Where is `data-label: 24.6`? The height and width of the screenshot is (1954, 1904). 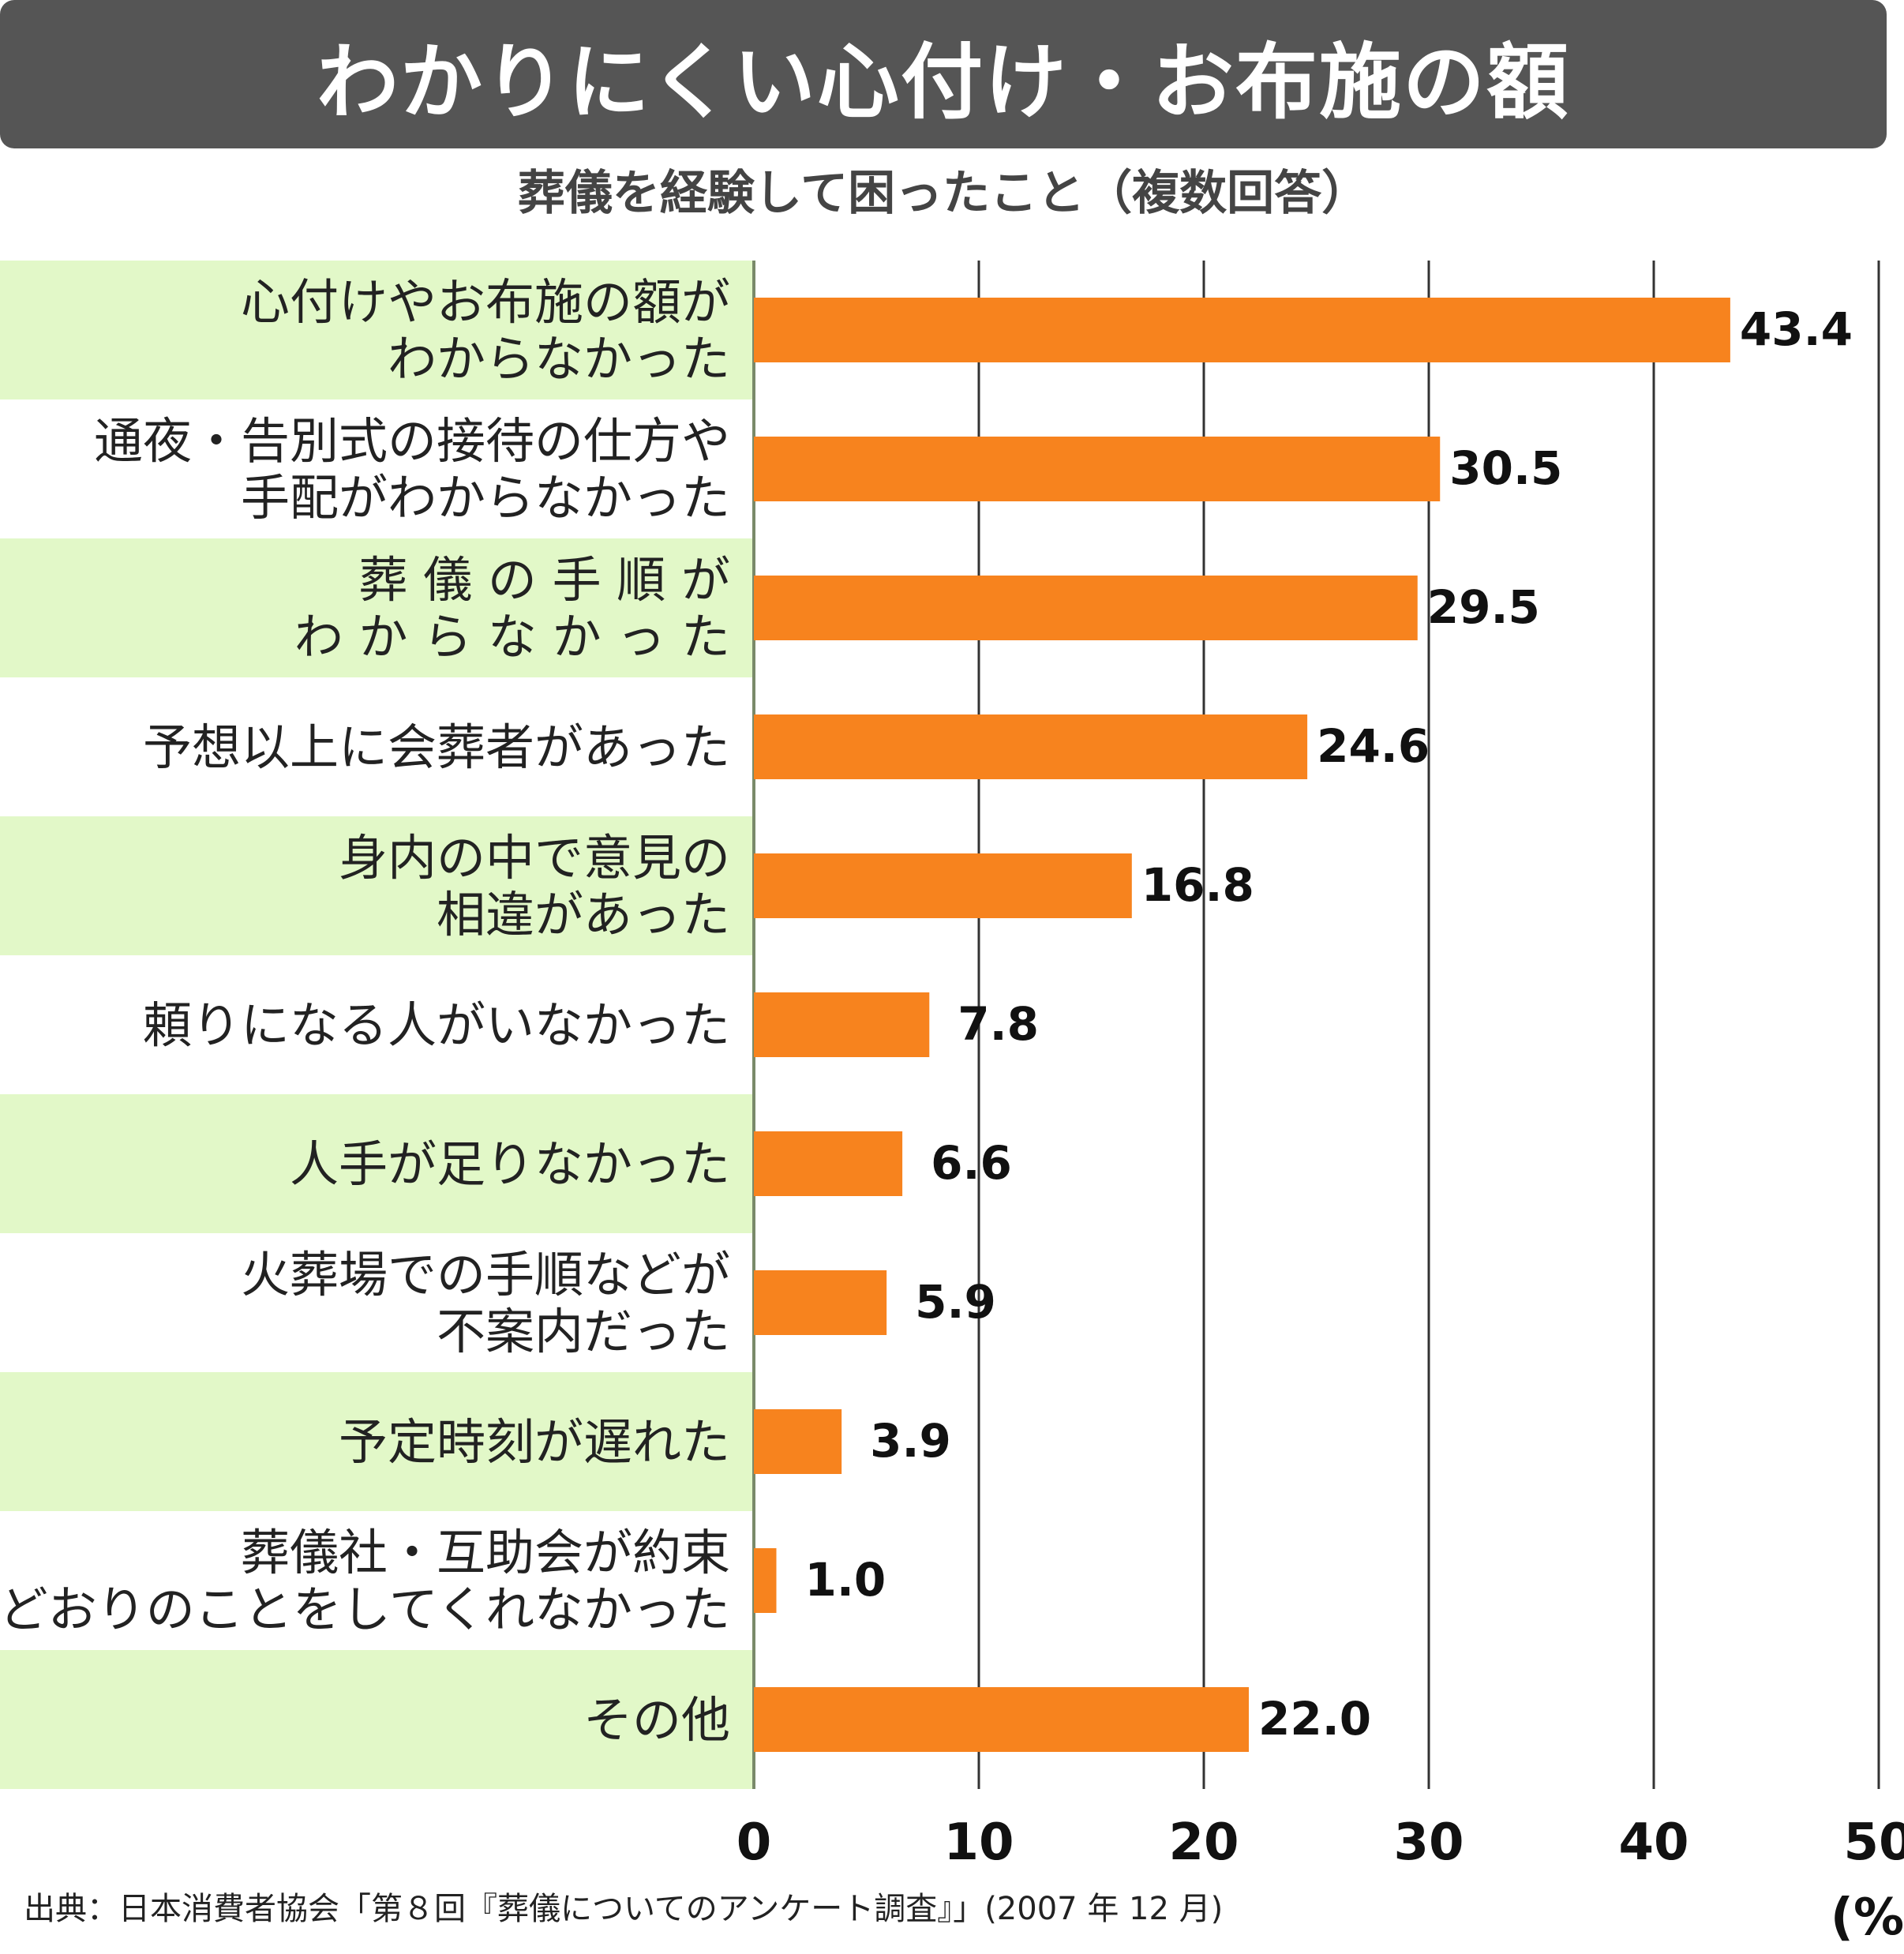
data-label: 24.6 is located at coordinates (1373, 746).